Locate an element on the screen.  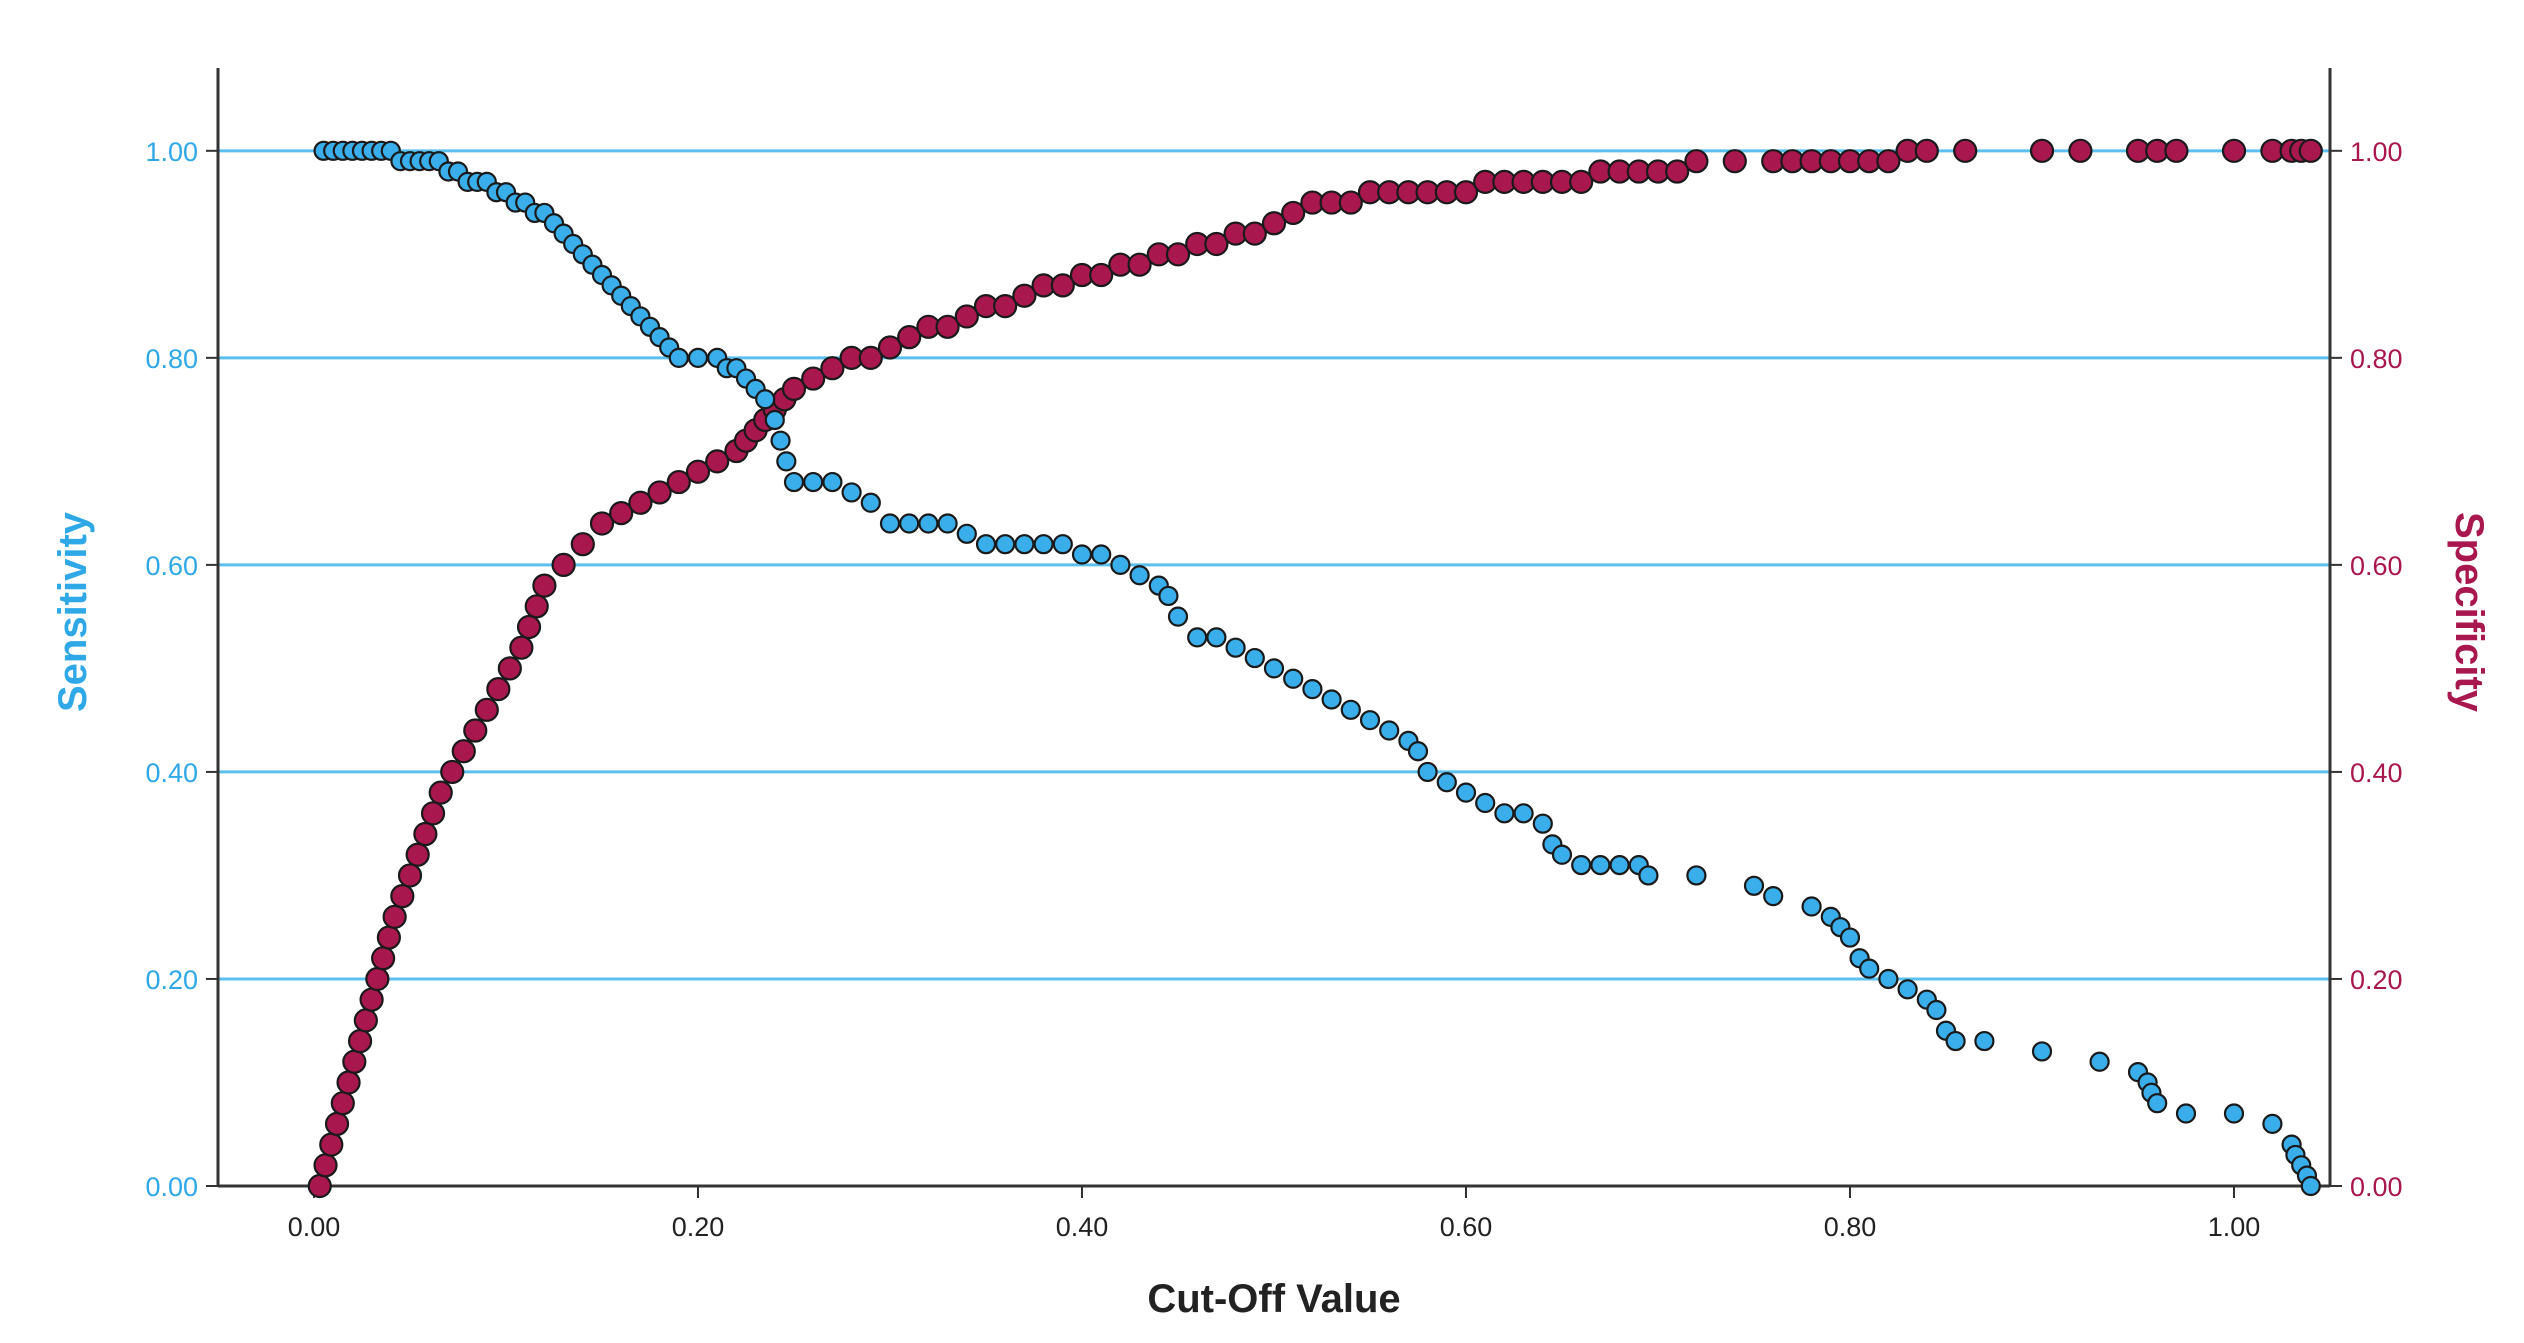
right-tick-label: 0.20 is located at coordinates (2376, 980).